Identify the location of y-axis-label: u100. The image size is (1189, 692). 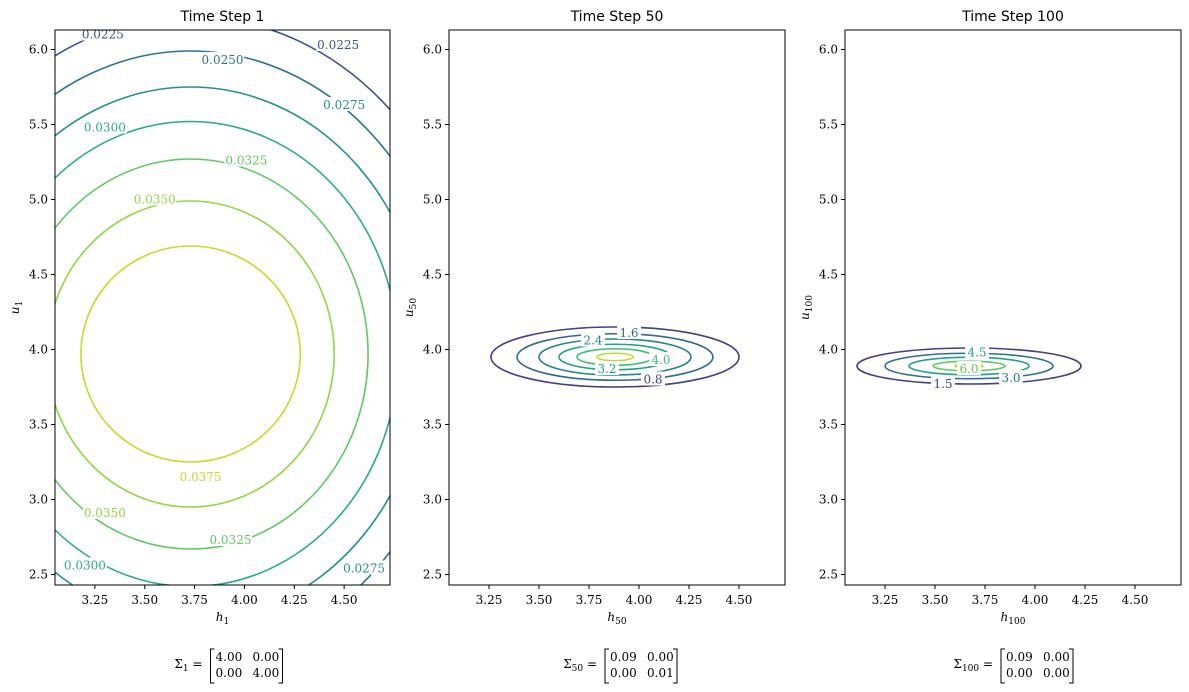
(806, 307).